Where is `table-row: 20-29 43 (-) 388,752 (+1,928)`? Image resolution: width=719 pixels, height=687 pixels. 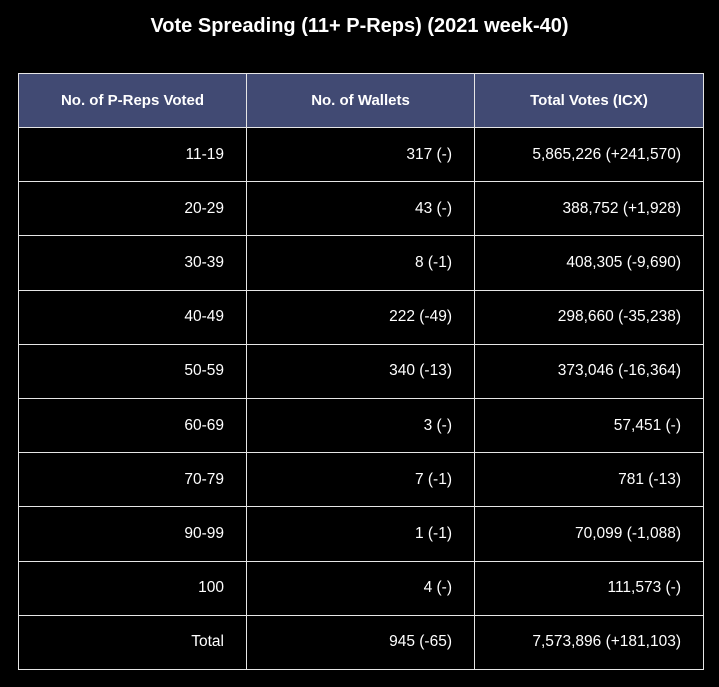
table-row: 20-29 43 (-) 388,752 (+1,928) is located at coordinates (361, 209).